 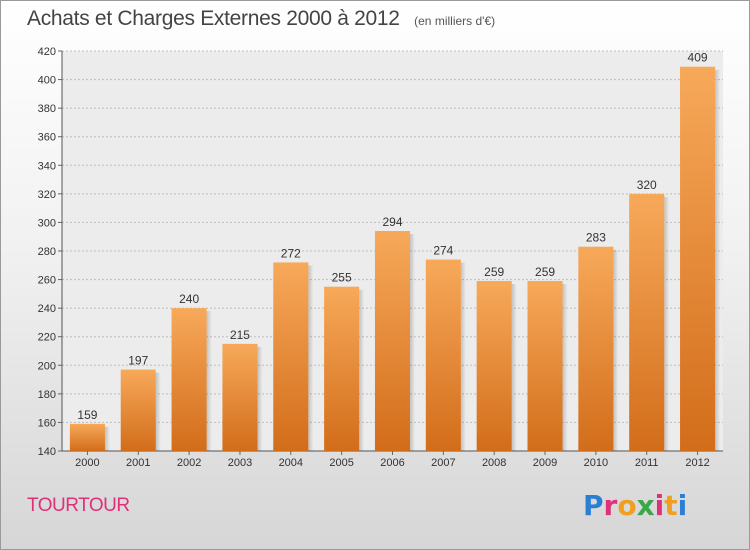 What do you see at coordinates (596, 238) in the screenshot?
I see `value-label-2010: 283` at bounding box center [596, 238].